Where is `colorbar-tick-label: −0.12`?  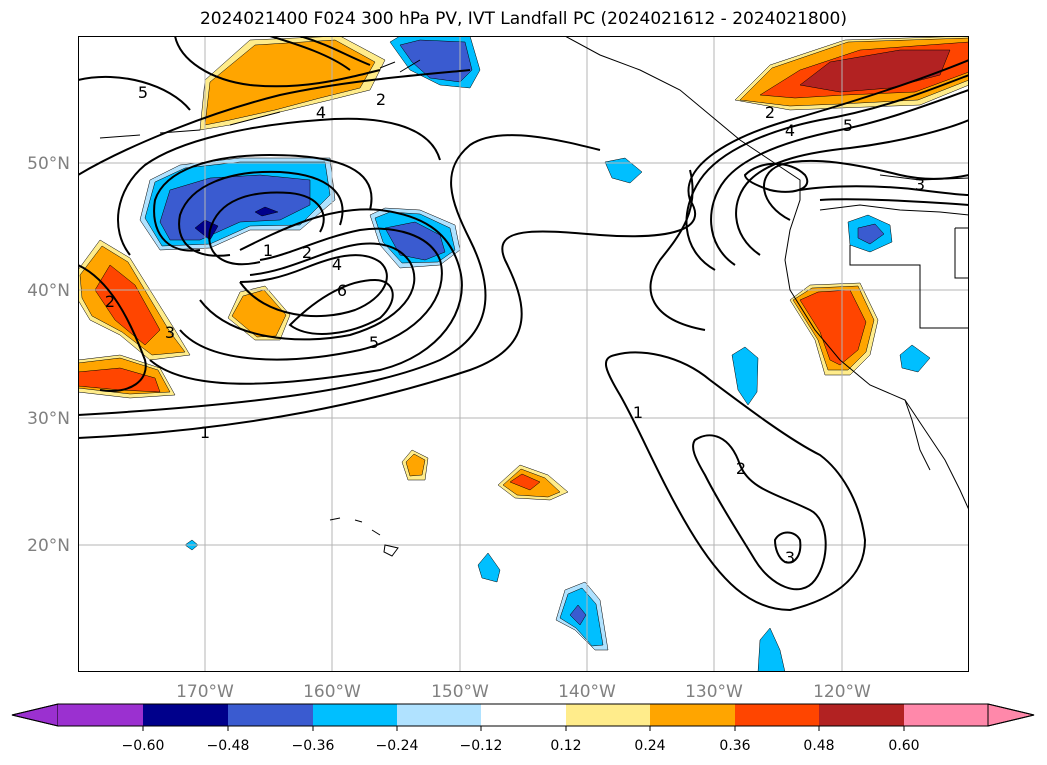 colorbar-tick-label: −0.12 is located at coordinates (481, 746).